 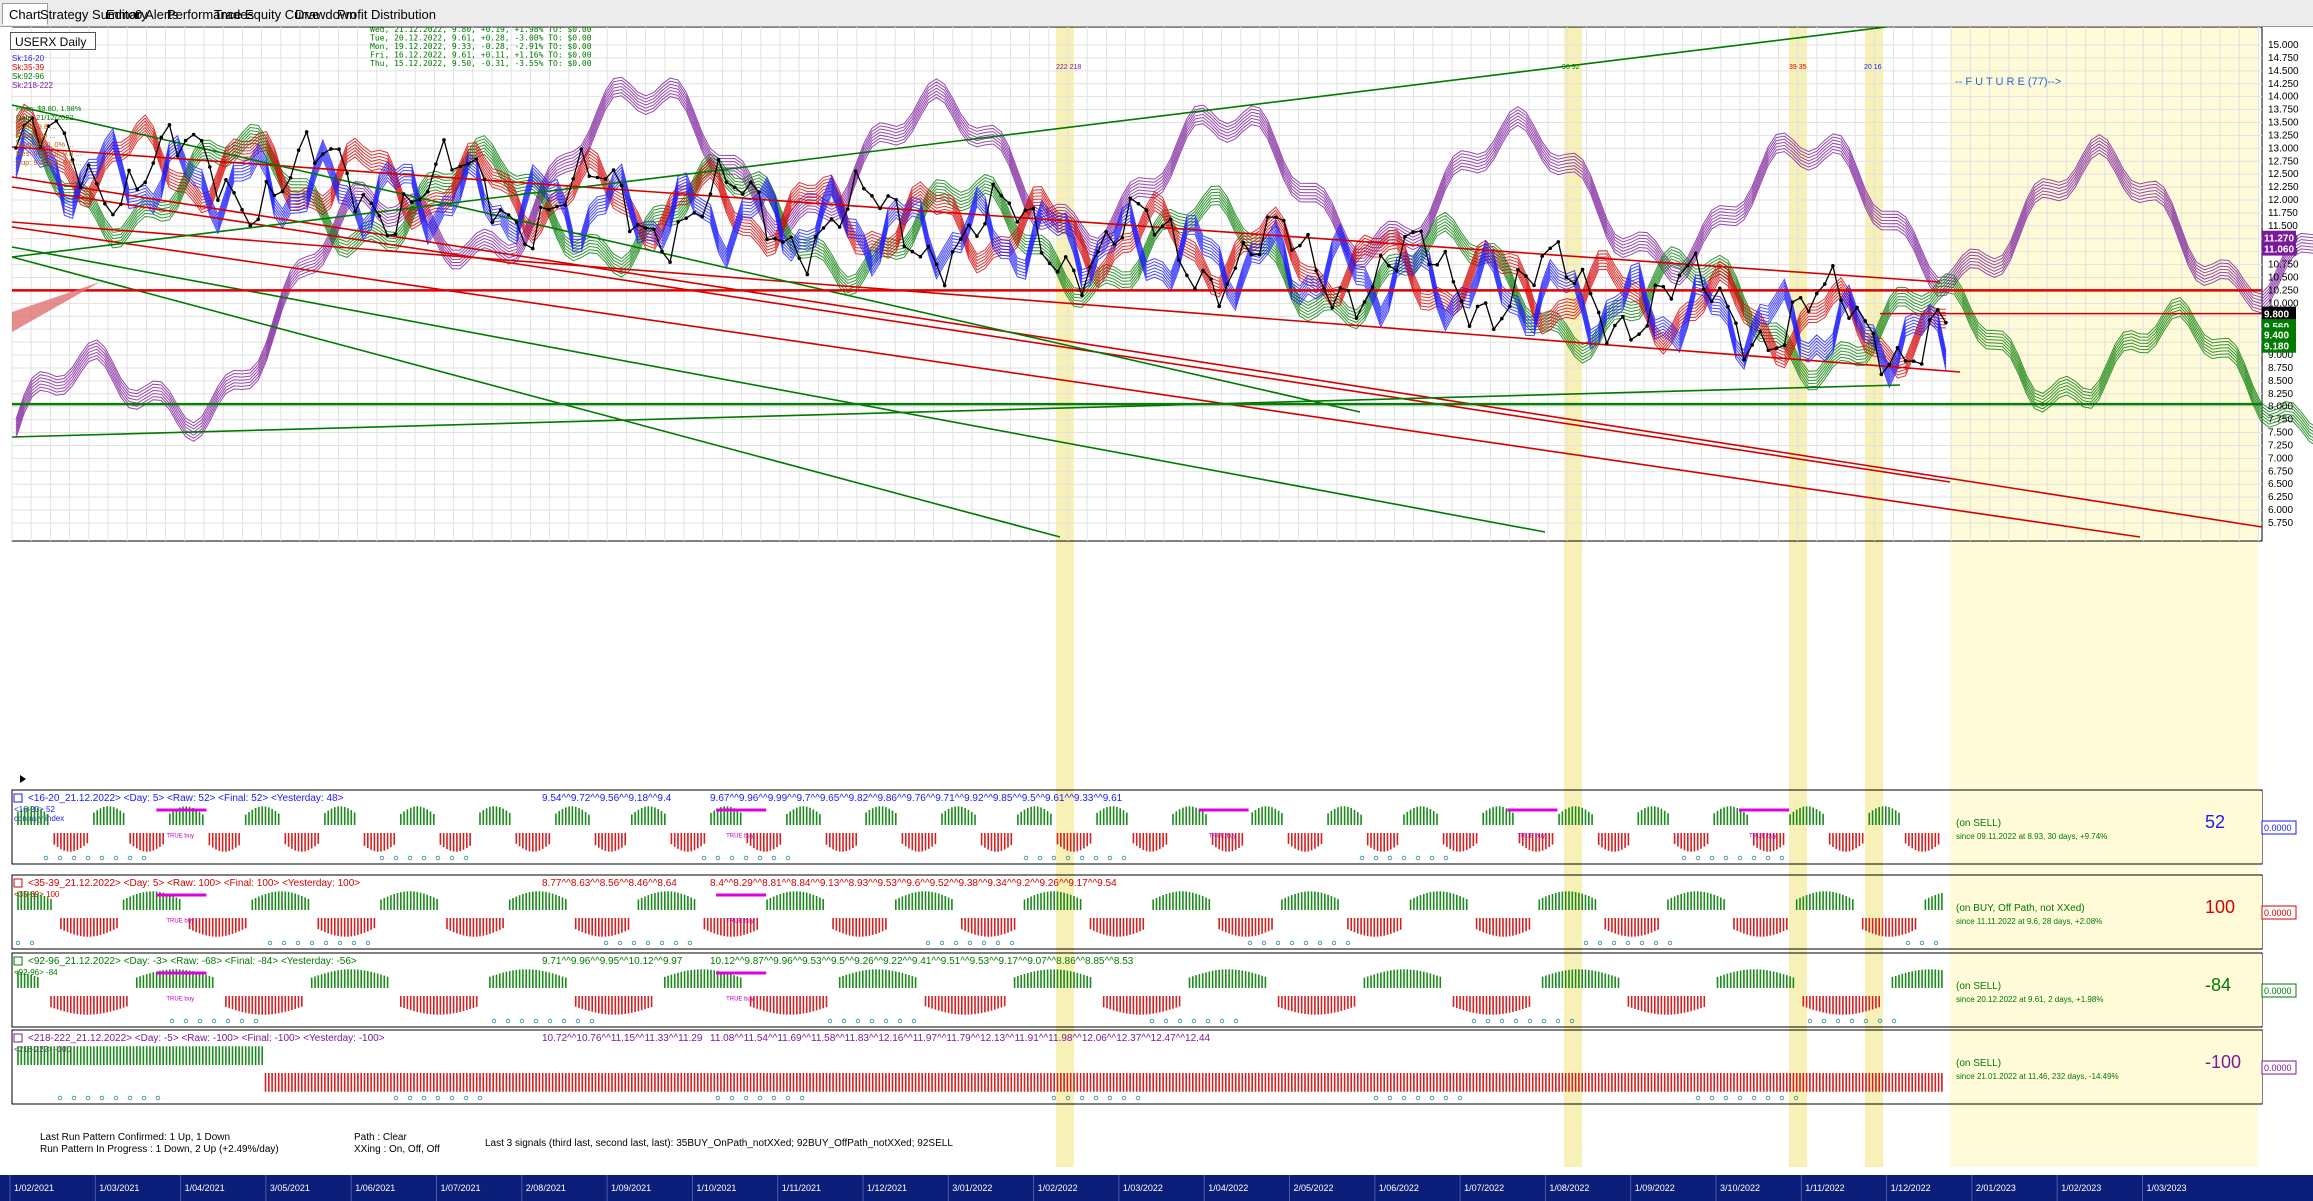 What do you see at coordinates (42, 1049) in the screenshot?
I see `panel-mini: <218-222> -100` at bounding box center [42, 1049].